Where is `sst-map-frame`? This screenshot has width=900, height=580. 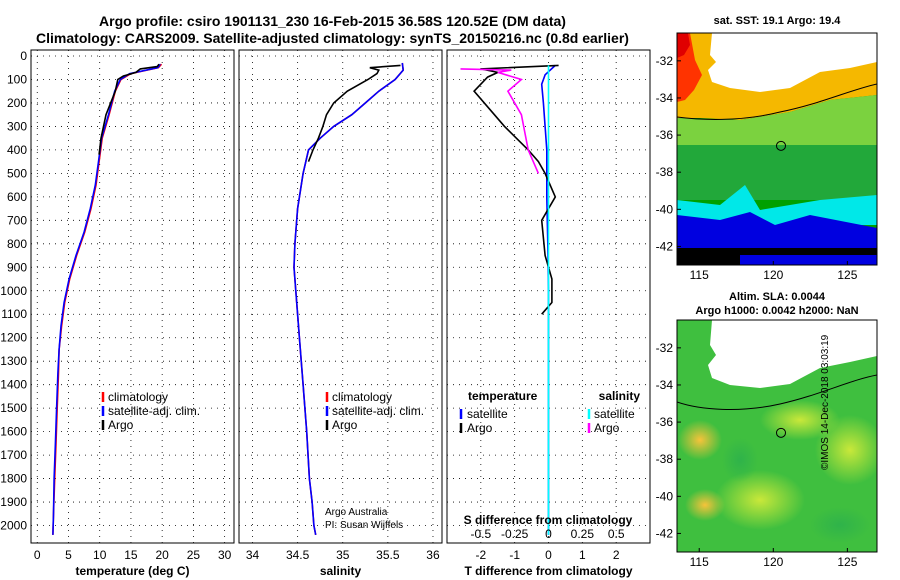
sst-map-frame is located at coordinates (777, 149).